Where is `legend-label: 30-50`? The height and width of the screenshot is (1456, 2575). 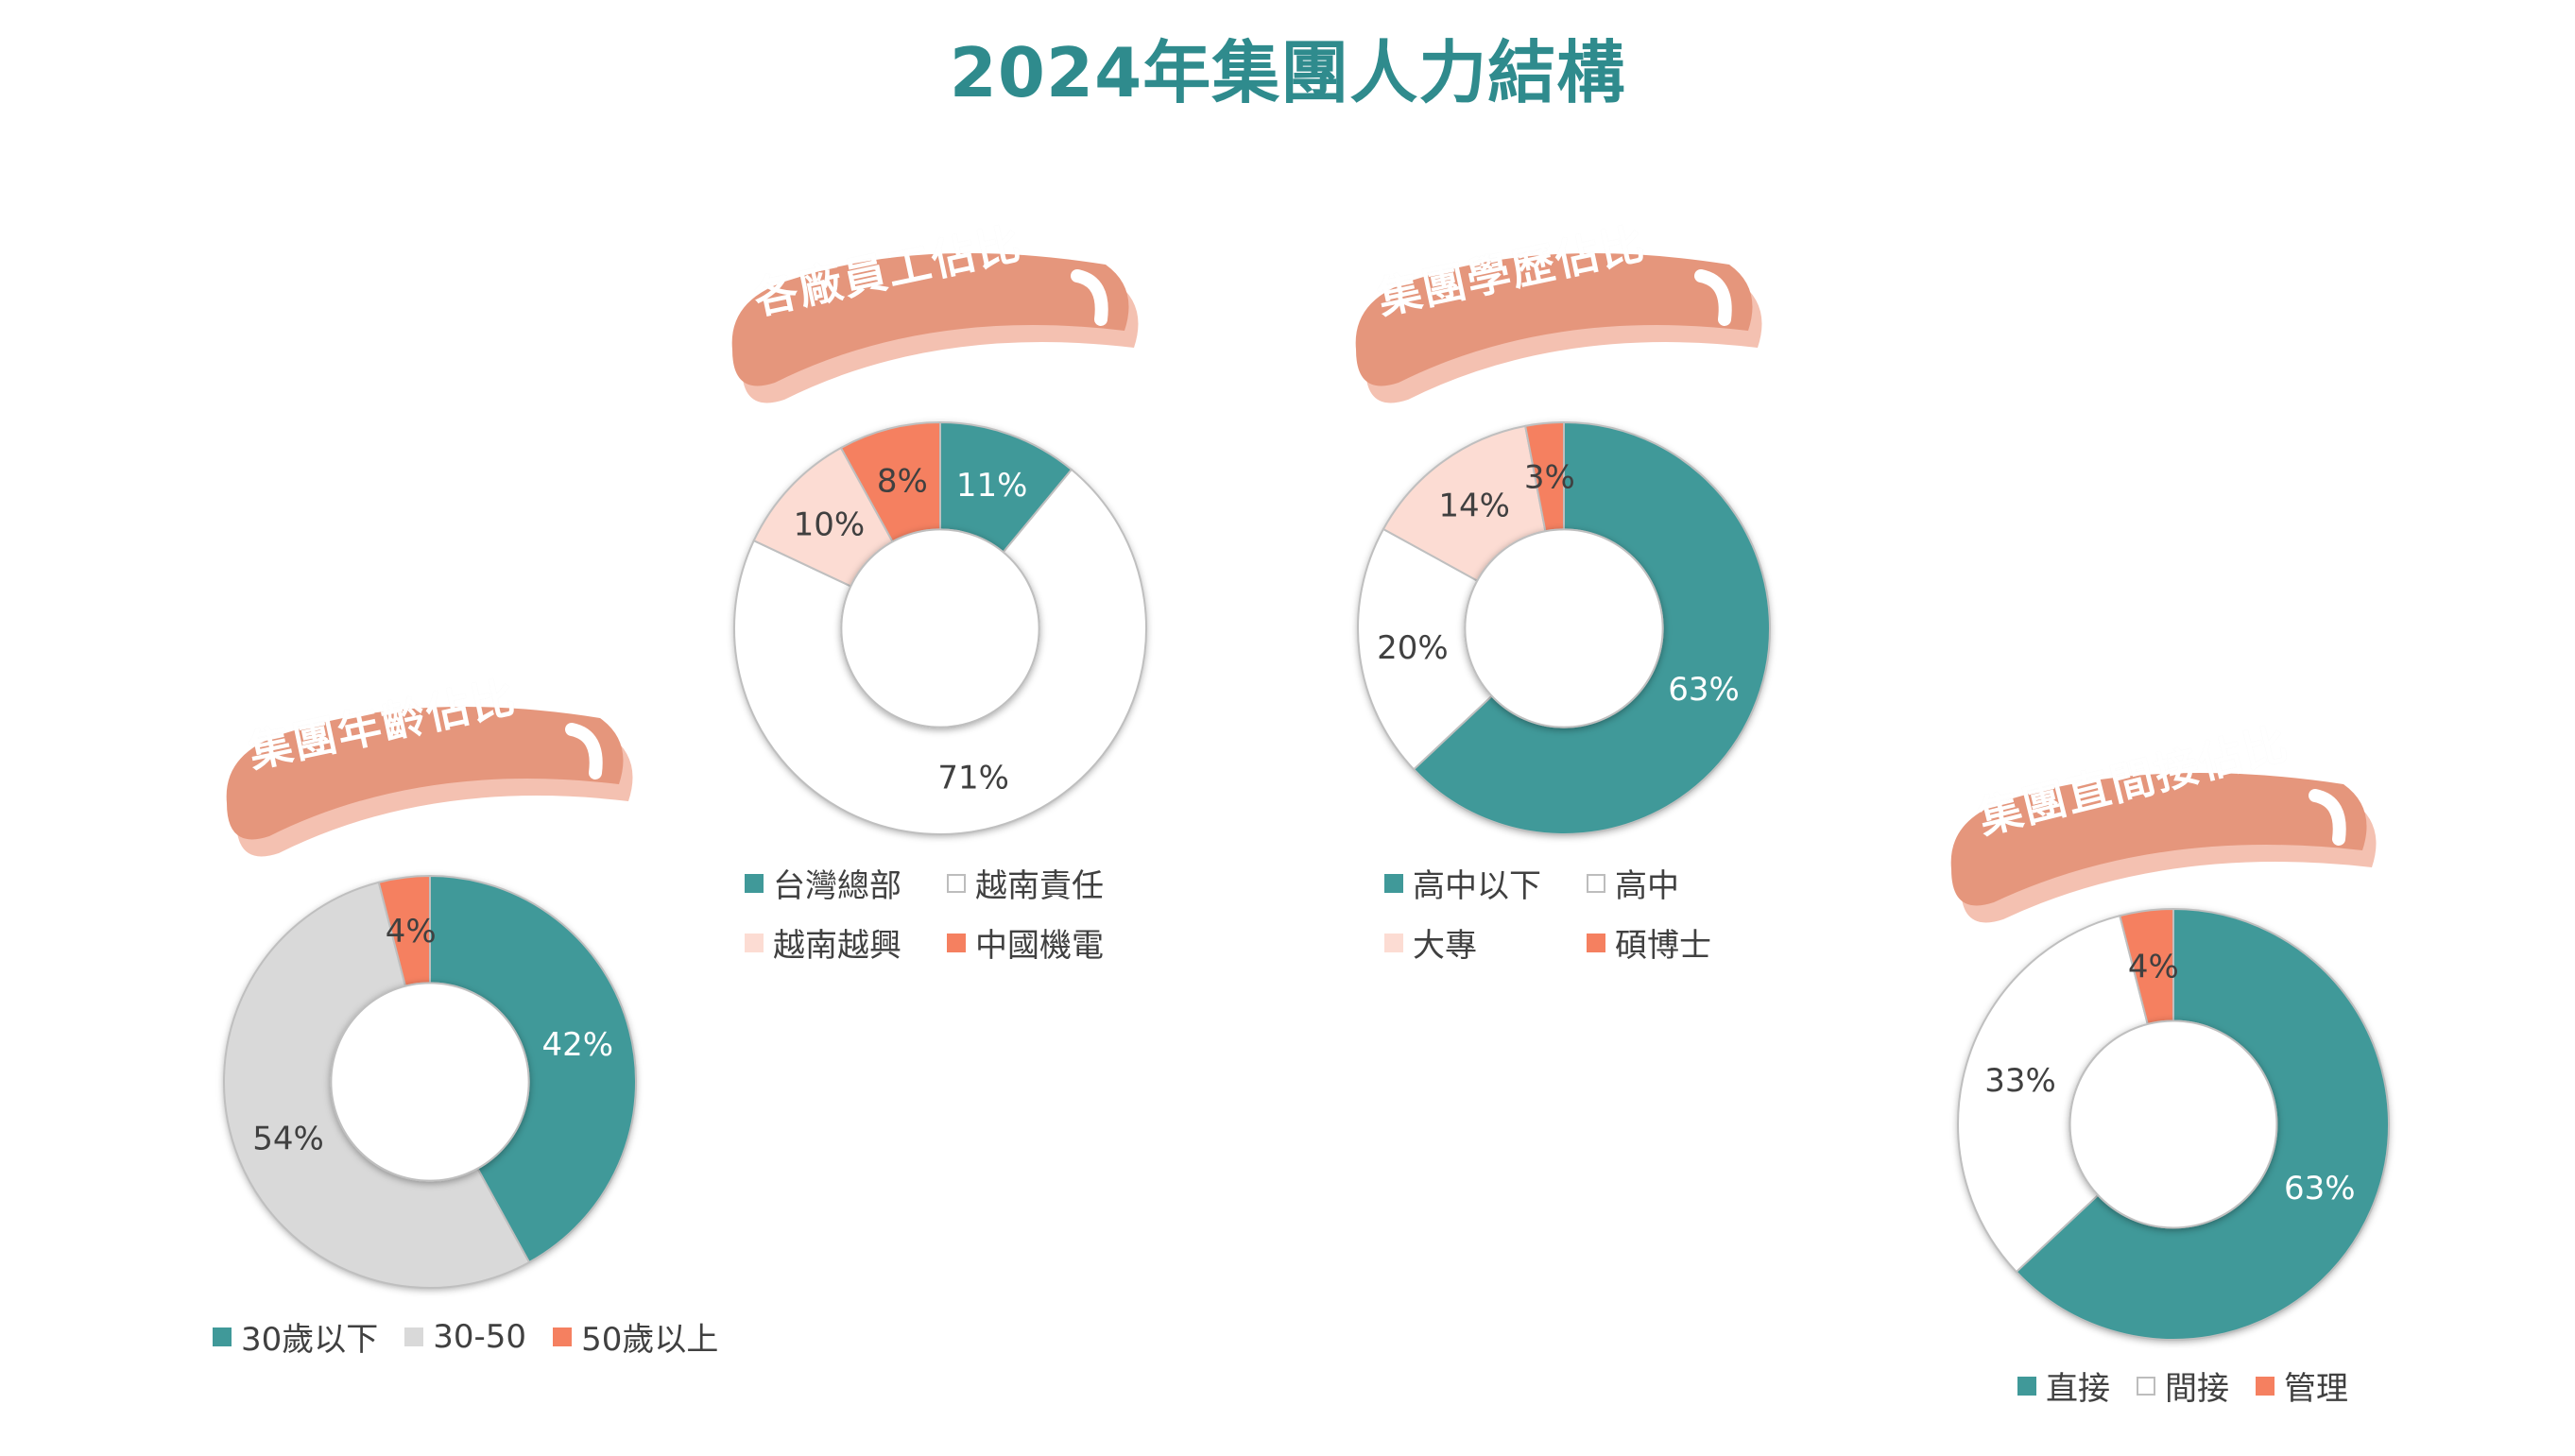 legend-label: 30-50 is located at coordinates (480, 1337).